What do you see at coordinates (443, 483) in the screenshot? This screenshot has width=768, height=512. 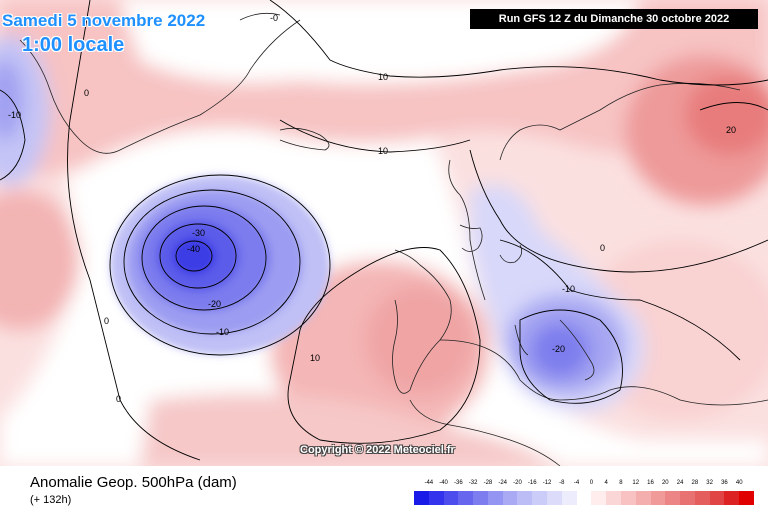 I see `legend-tick-label: -40` at bounding box center [443, 483].